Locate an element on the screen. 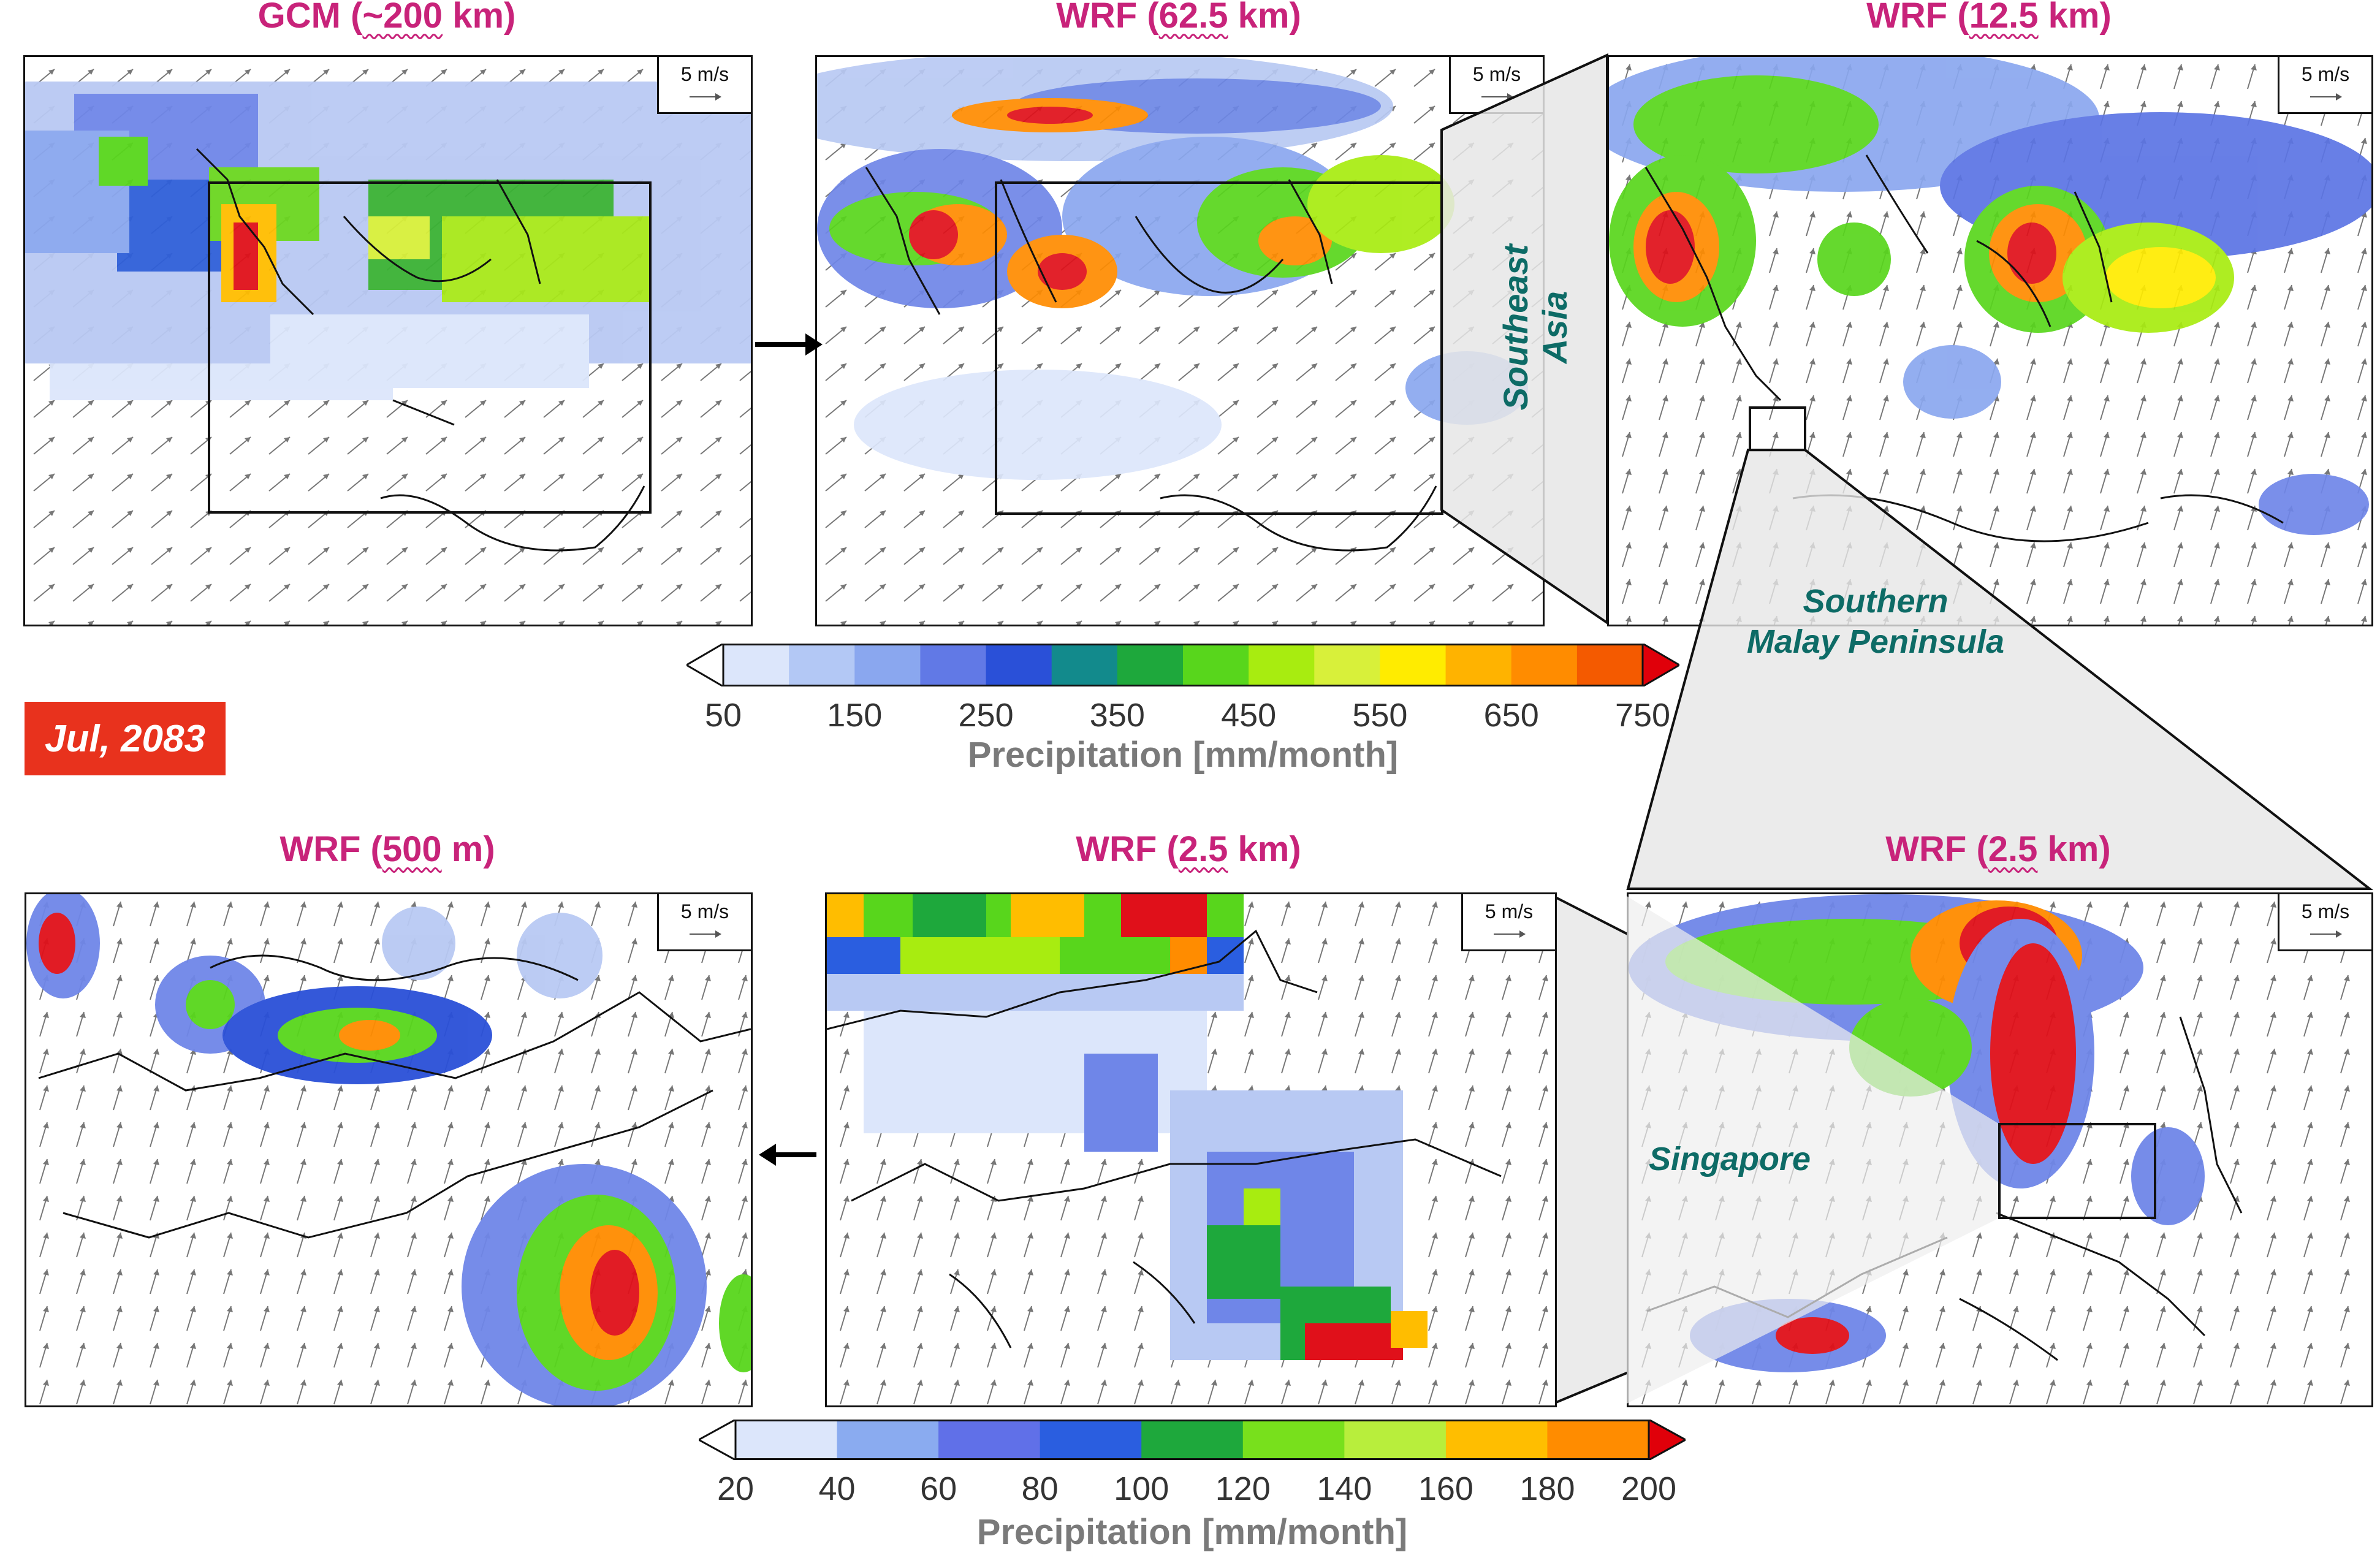 This screenshot has height=1555, width=2380. colorbar-fine-title: Precipitation [mm/month] is located at coordinates (1192, 1532).